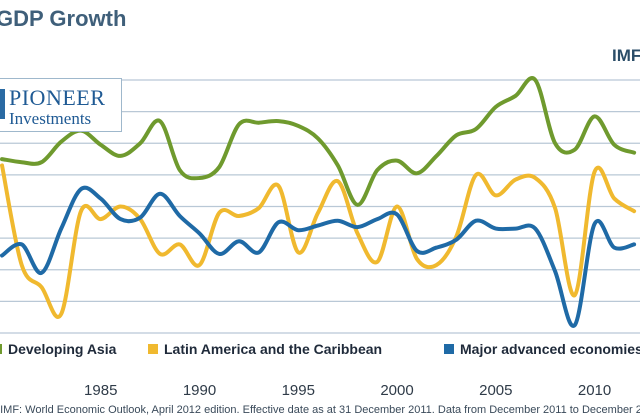 This screenshot has width=640, height=420. Describe the element at coordinates (495, 390) in the screenshot. I see `x-tick-label-2005: 2005` at that location.